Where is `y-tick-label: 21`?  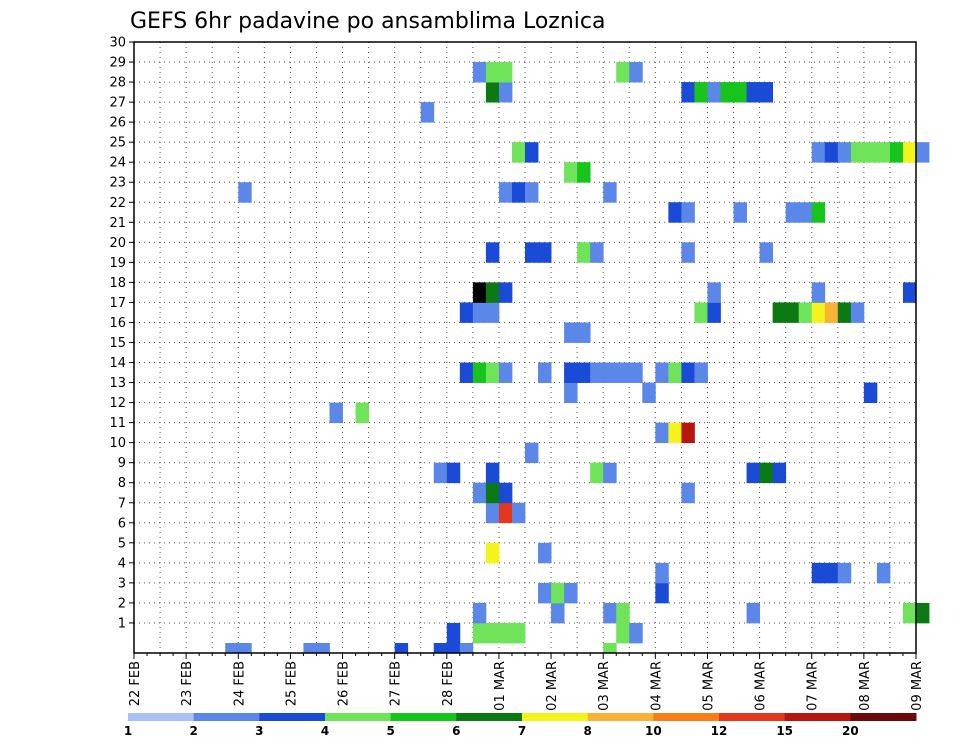
y-tick-label: 21 is located at coordinates (117, 223).